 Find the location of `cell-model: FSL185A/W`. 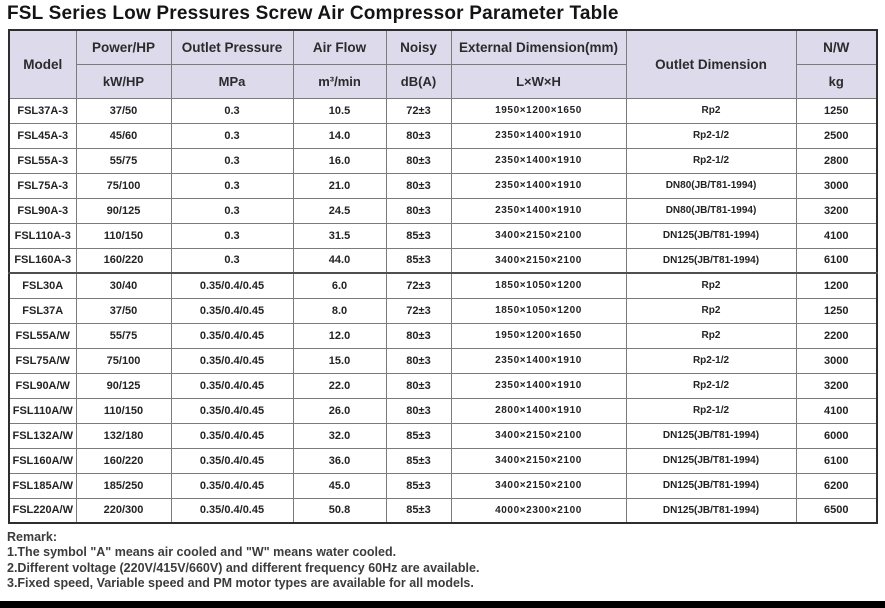

cell-model: FSL185A/W is located at coordinates (42, 485).